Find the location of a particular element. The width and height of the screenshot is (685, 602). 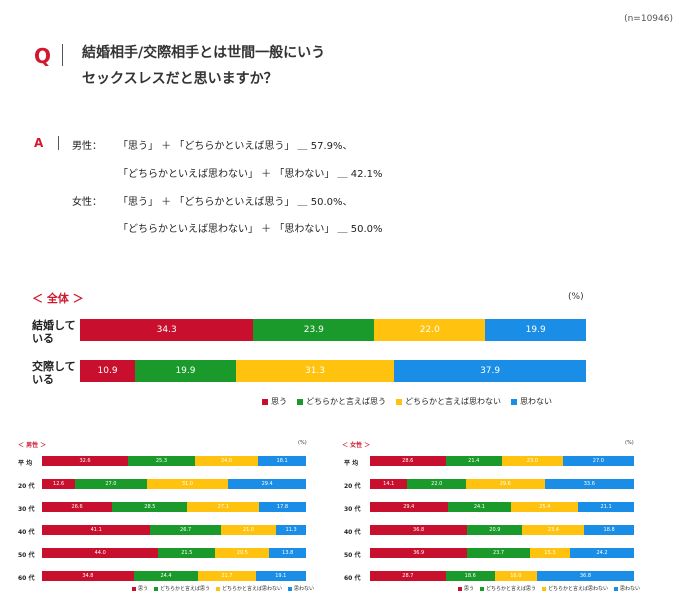

male-bar-segment: 17.8 is located at coordinates (282, 507).